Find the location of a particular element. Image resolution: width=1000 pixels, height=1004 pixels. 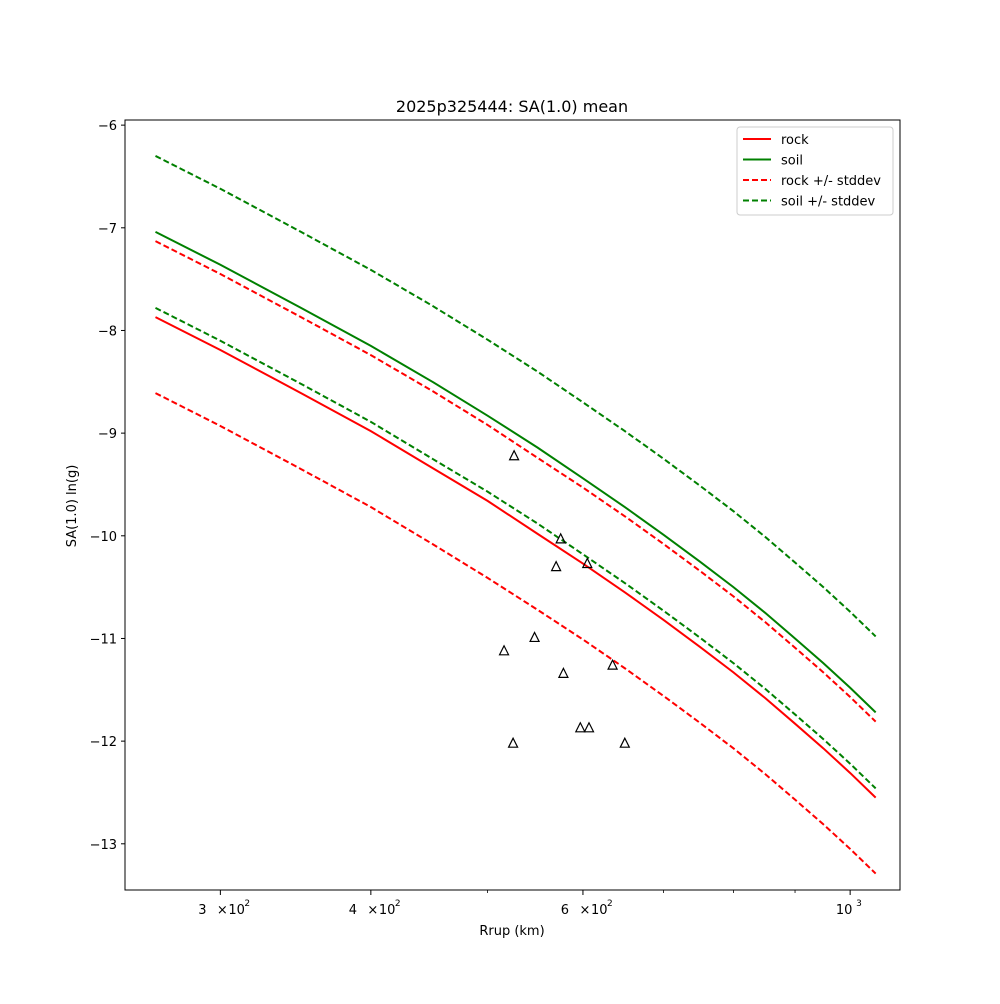

legend: rock soil rock +/- stddev soil +/- stddev is located at coordinates (815, 171).